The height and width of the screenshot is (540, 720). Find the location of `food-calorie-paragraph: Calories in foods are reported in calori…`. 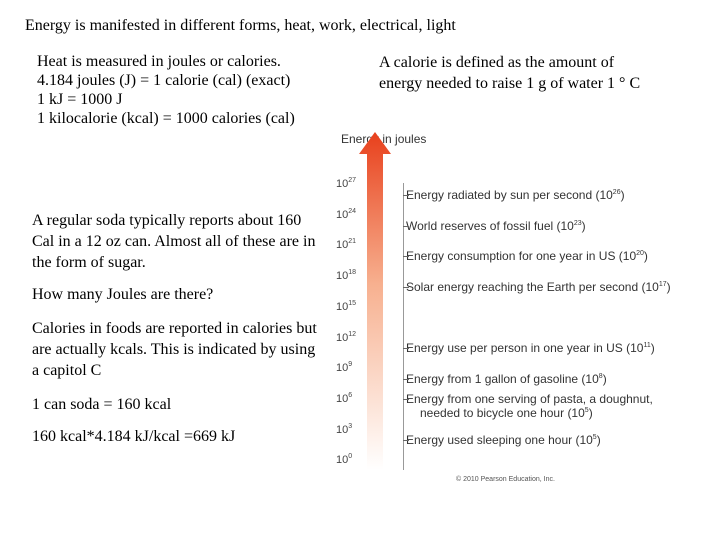

food-calorie-paragraph: Calories in foods are reported in calori… is located at coordinates (174, 349).